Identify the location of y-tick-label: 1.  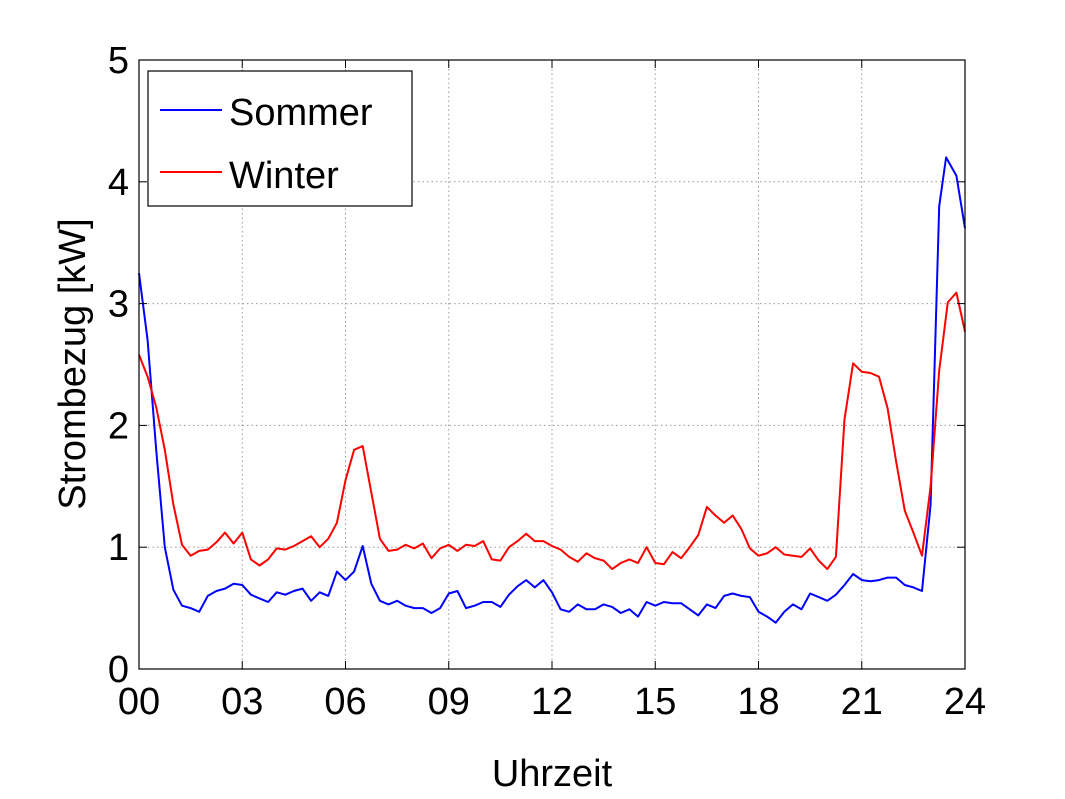
(118, 548).